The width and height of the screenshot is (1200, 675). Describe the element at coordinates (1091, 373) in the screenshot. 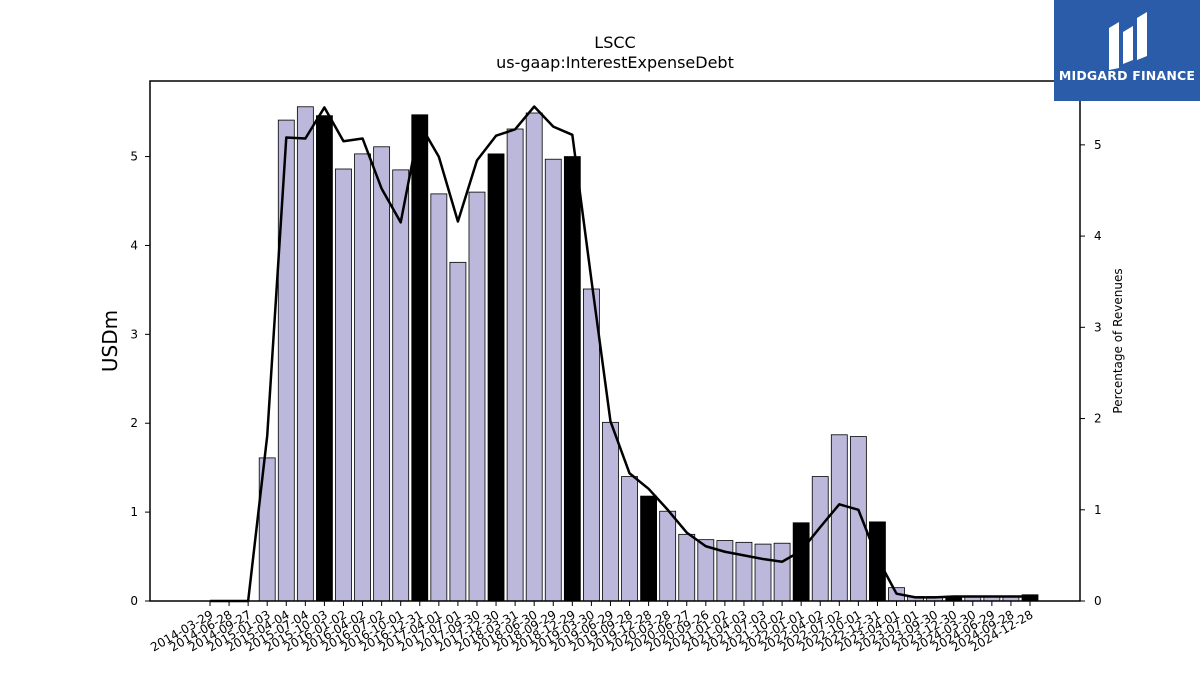

I see `y-axis-right: 0 1 2 3 4 5` at that location.